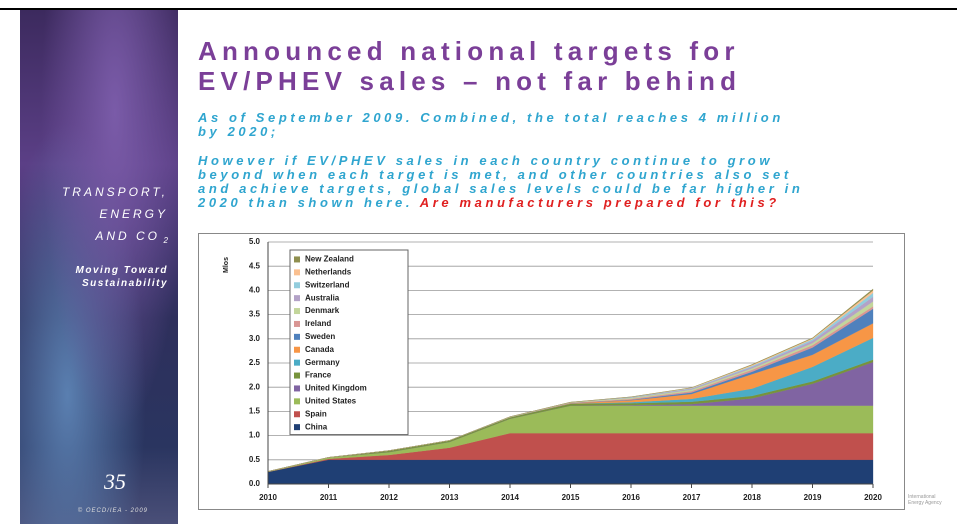 This screenshot has width=957, height=524. I want to click on y-tick-label: 4.0, so click(255, 290).